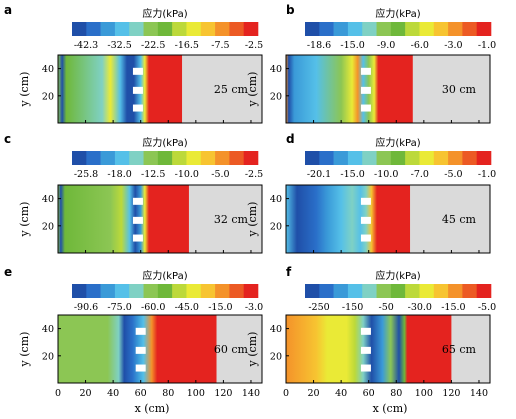 The height and width of the screenshot is (419, 516). What do you see at coordinates (231, 219) in the screenshot?
I see `depth-label: 32 cm` at bounding box center [231, 219].